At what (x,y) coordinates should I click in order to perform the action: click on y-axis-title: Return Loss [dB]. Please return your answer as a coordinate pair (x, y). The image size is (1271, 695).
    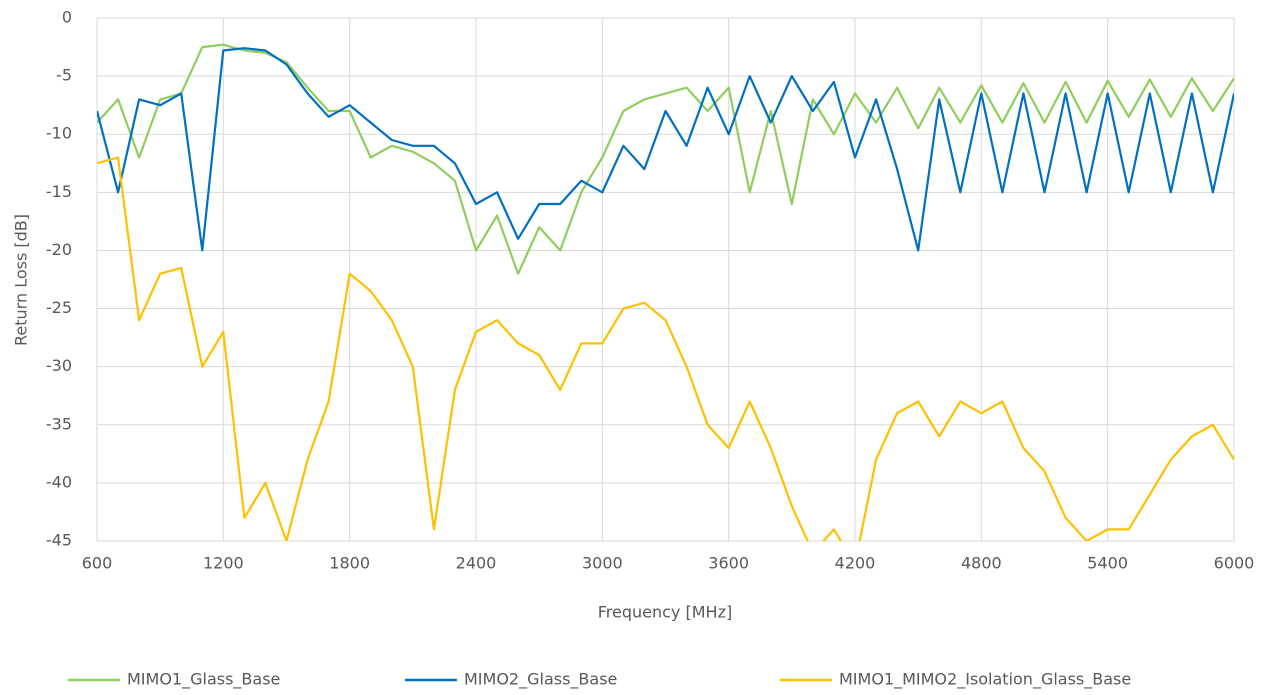
    Looking at the image, I should click on (21, 280).